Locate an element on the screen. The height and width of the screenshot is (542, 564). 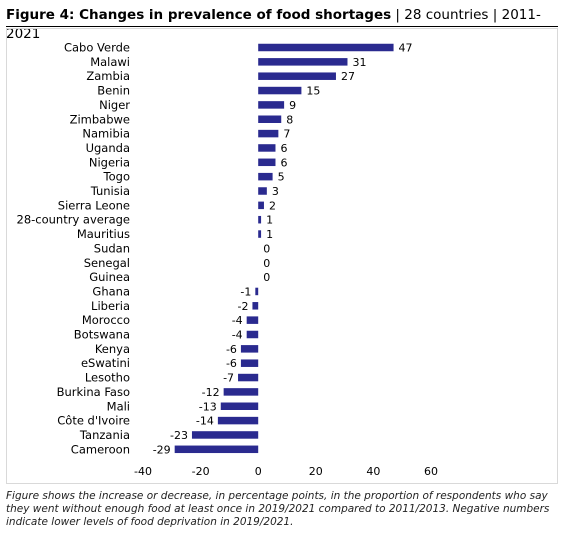
data-label: 47 is located at coordinates (406, 48).